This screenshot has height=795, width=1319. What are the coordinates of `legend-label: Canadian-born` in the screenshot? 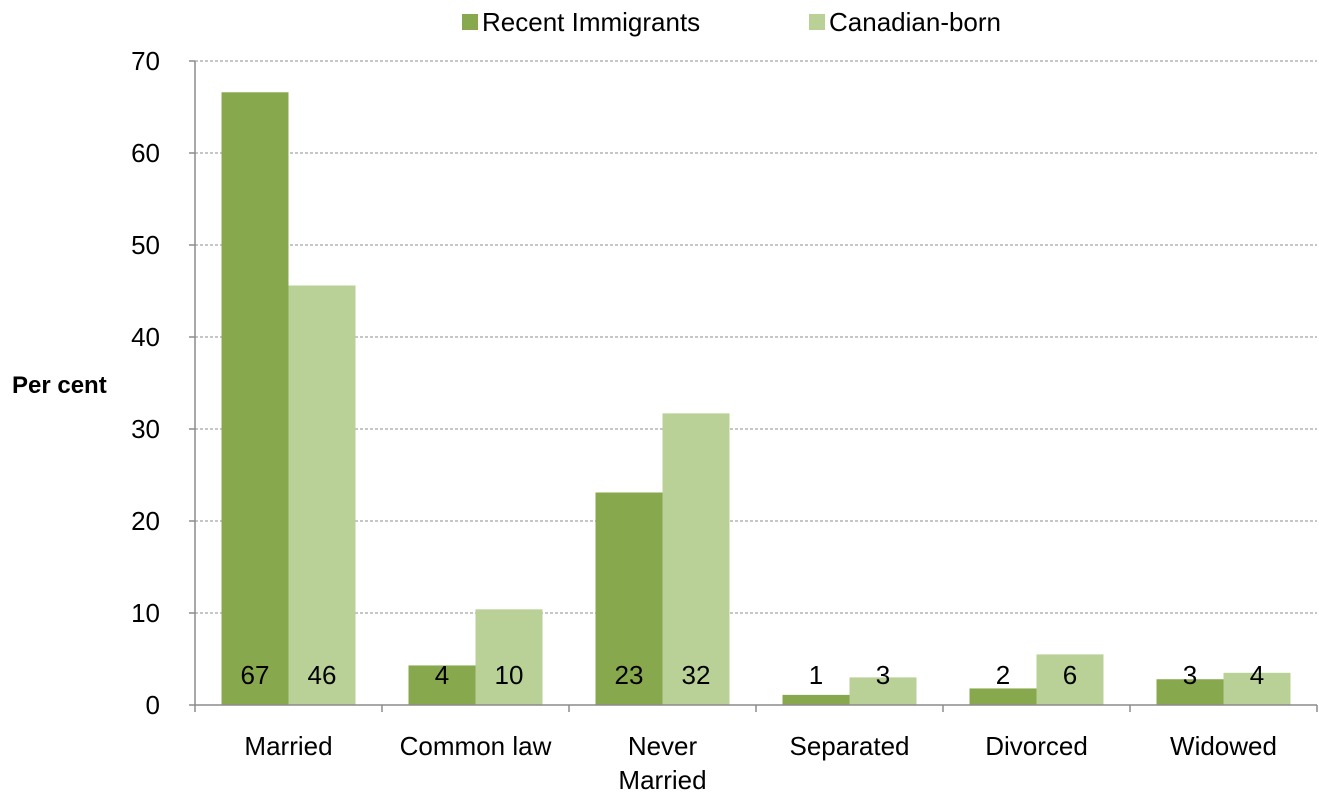 It's located at (915, 22).